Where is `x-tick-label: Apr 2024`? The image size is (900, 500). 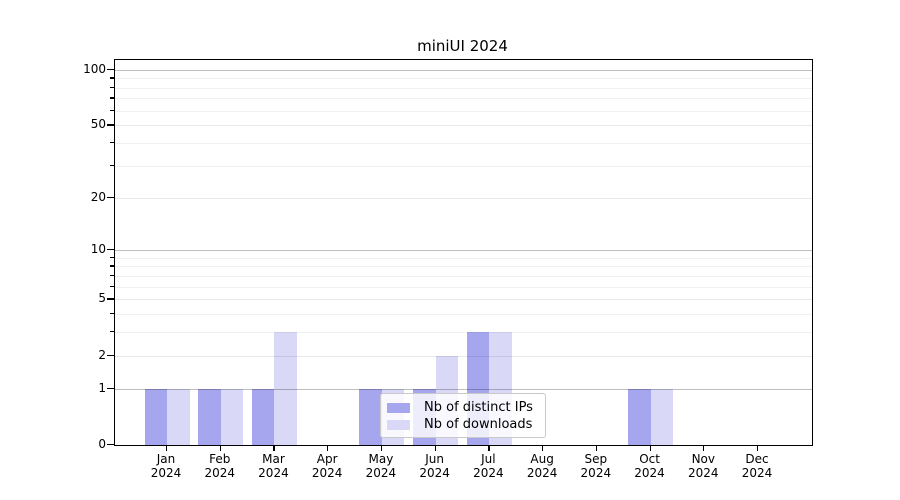 x-tick-label: Apr 2024 is located at coordinates (327, 466).